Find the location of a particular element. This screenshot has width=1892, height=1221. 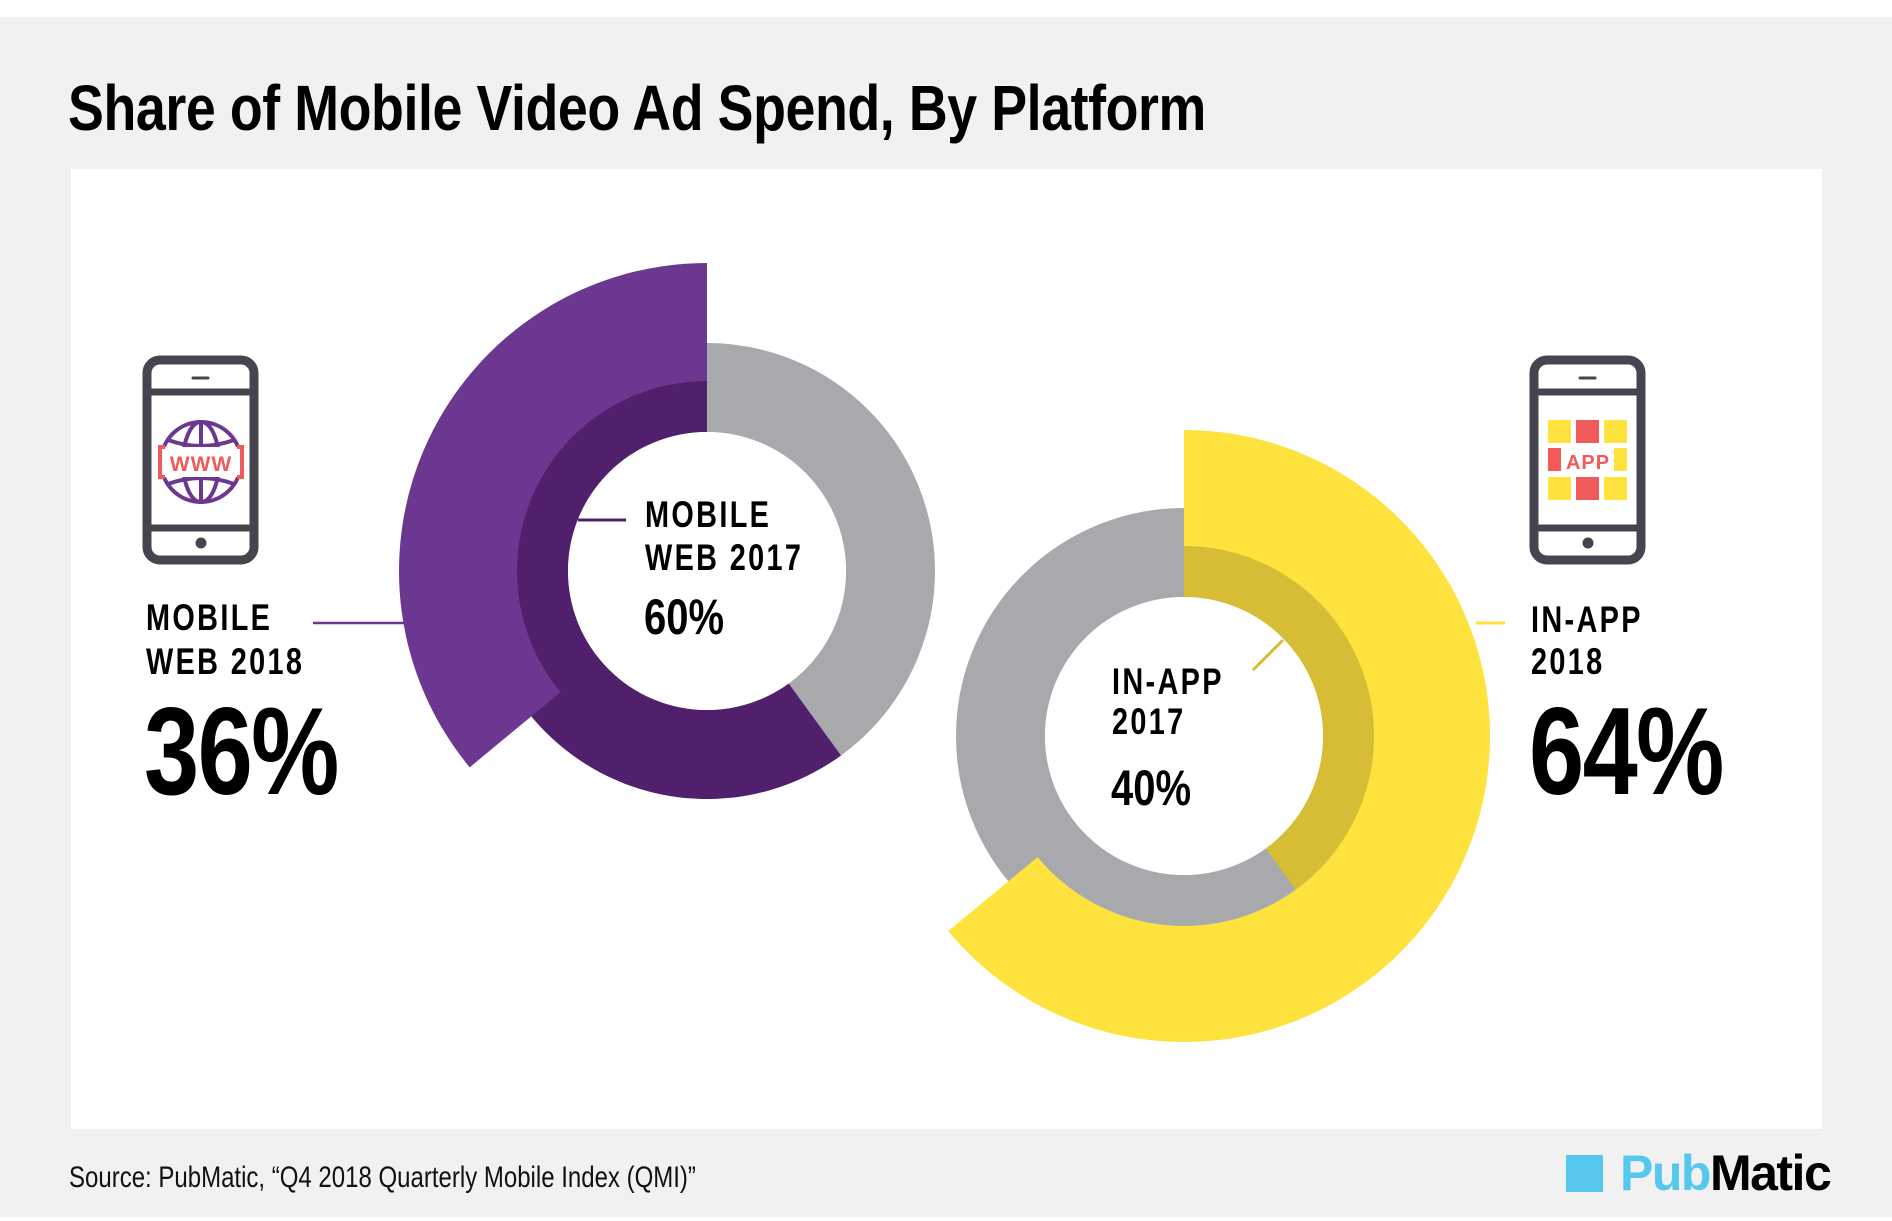

mobile-web-2018-segment is located at coordinates (552, 515).